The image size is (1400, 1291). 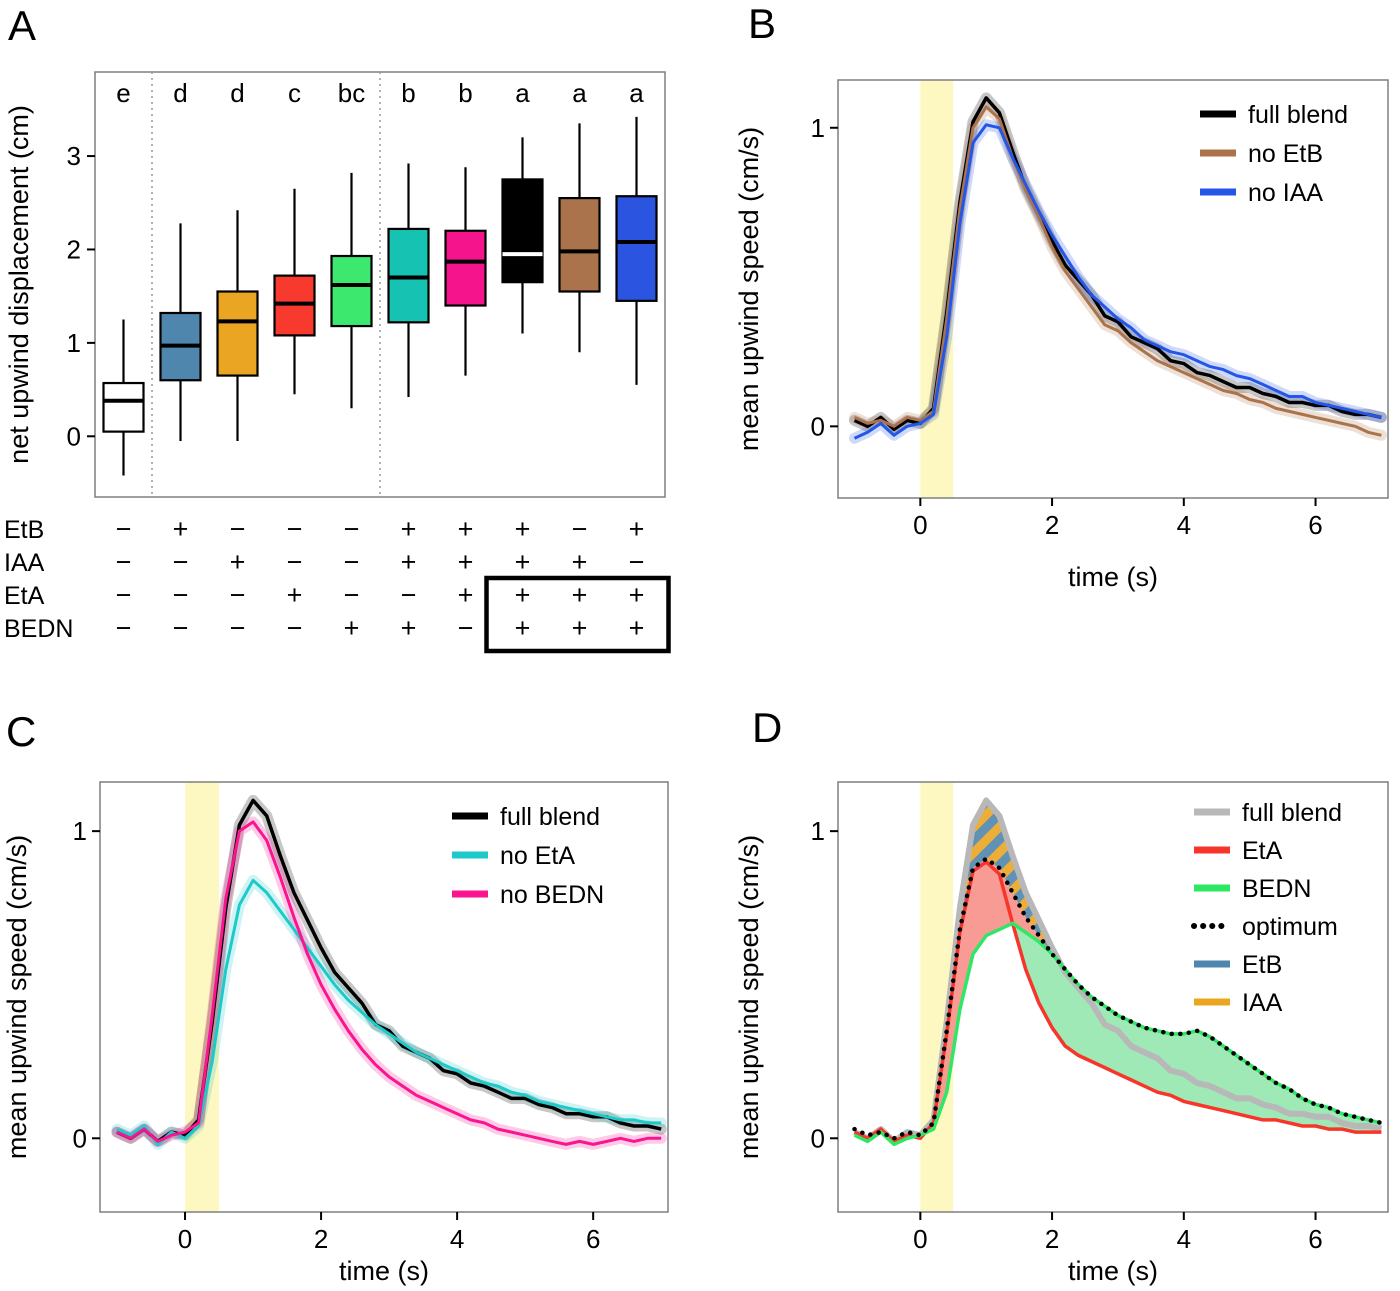 I want to click on legend-label: EtA, so click(x=1262, y=851).